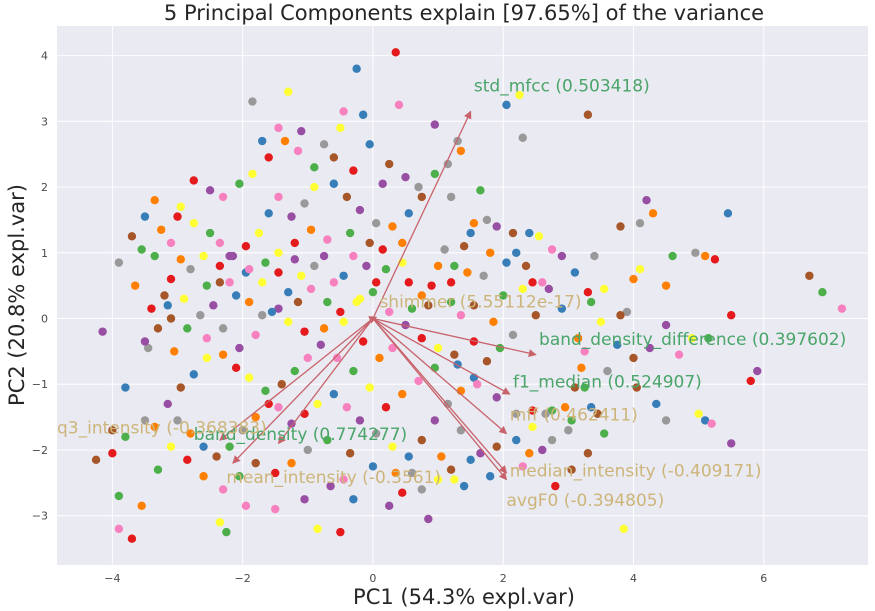 Image resolution: width=875 pixels, height=611 pixels. Describe the element at coordinates (562, 87) in the screenshot. I see `loading-label: std_mfcc (0.503418)` at that location.